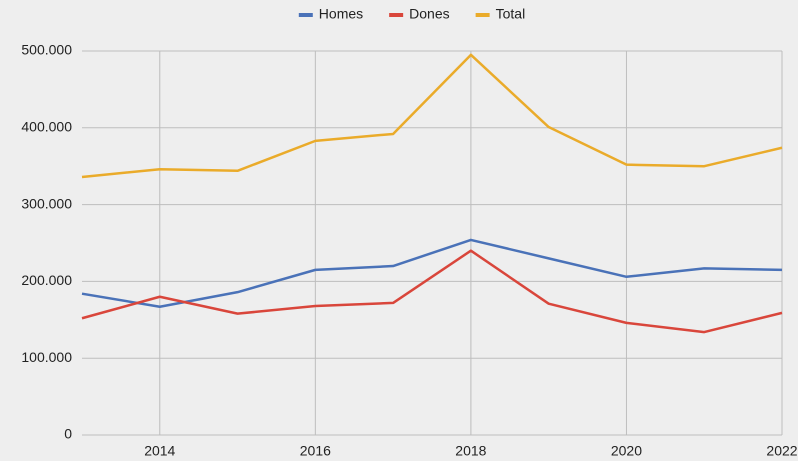 Image resolution: width=798 pixels, height=461 pixels. What do you see at coordinates (315, 451) in the screenshot?
I see `x-tick-label: 2016` at bounding box center [315, 451].